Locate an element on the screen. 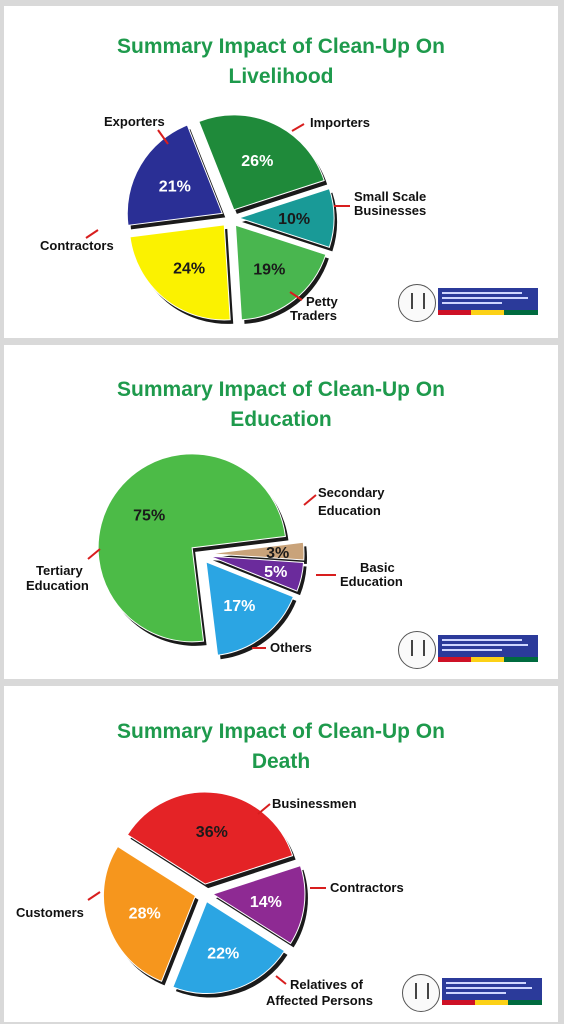  legend-label-small-scale-2: Businesses is located at coordinates (390, 210).